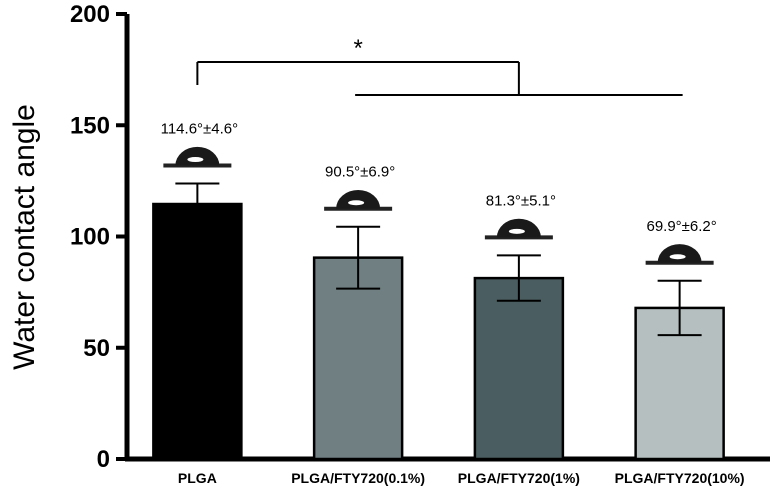 The height and width of the screenshot is (489, 774). I want to click on y-tick-label: 100, so click(90, 237).